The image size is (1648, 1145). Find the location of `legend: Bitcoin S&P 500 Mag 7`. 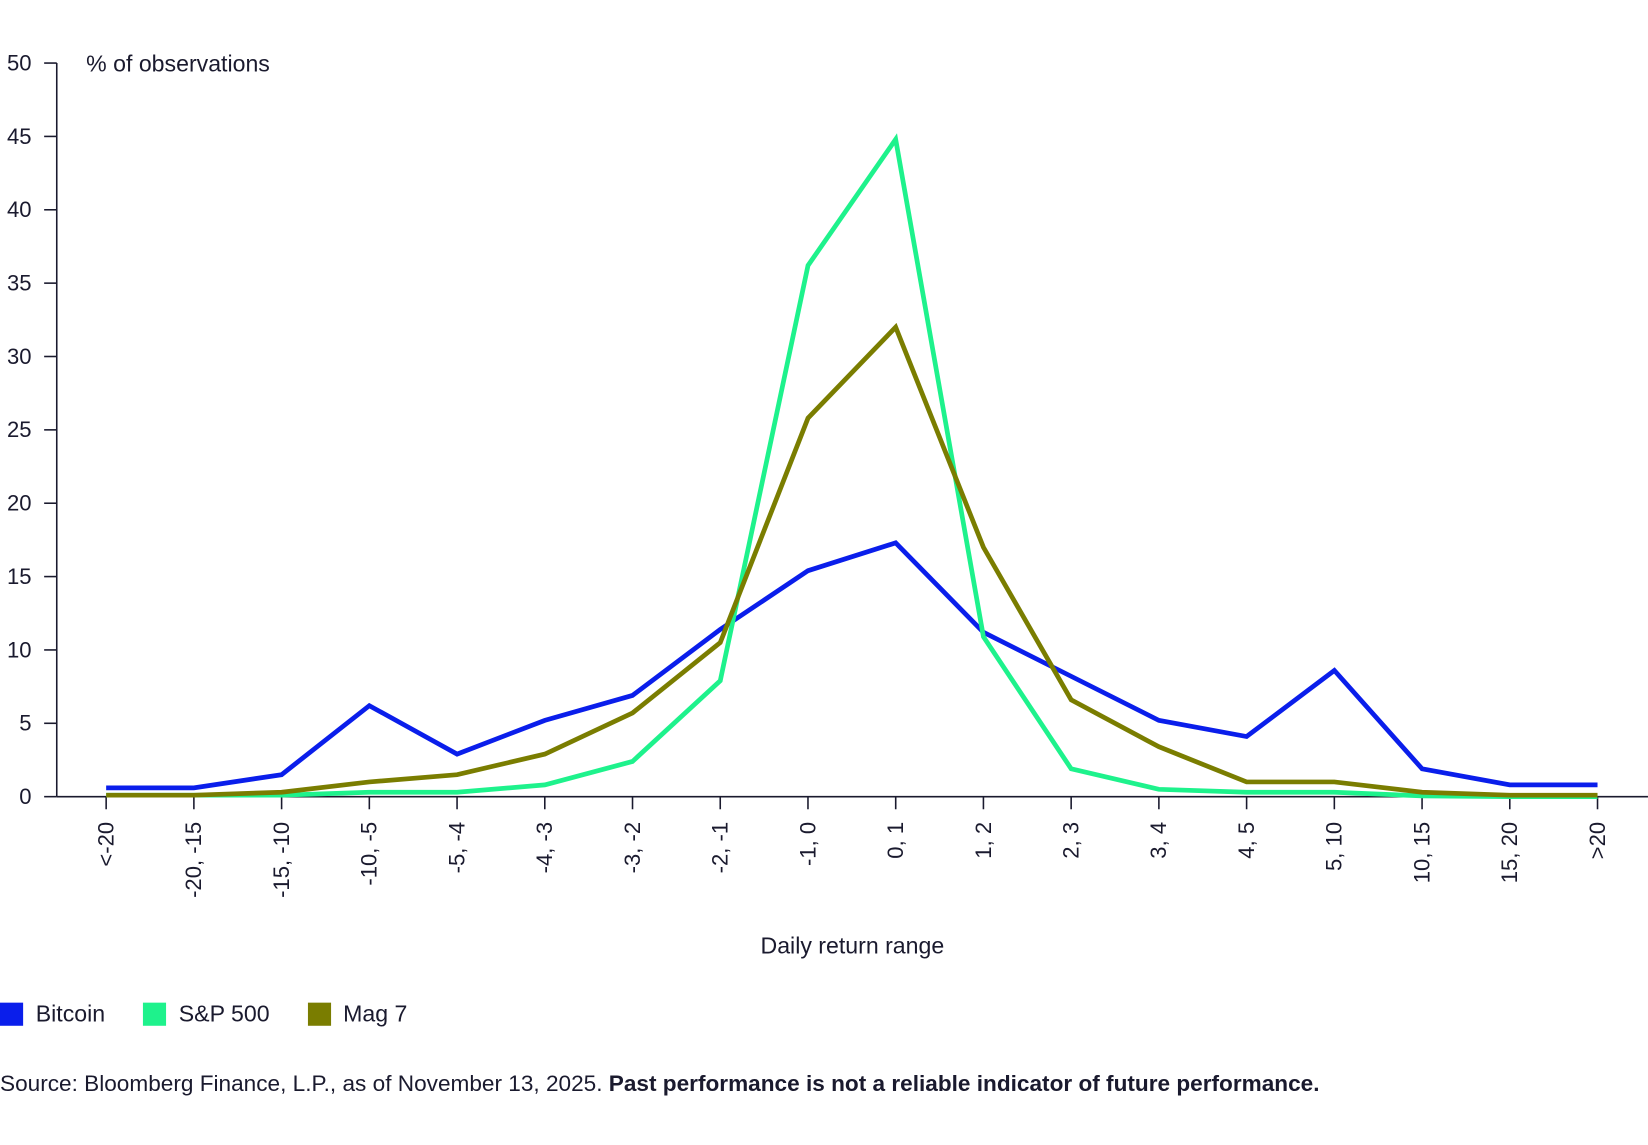

legend: Bitcoin S&P 500 Mag 7 is located at coordinates (203, 1014).